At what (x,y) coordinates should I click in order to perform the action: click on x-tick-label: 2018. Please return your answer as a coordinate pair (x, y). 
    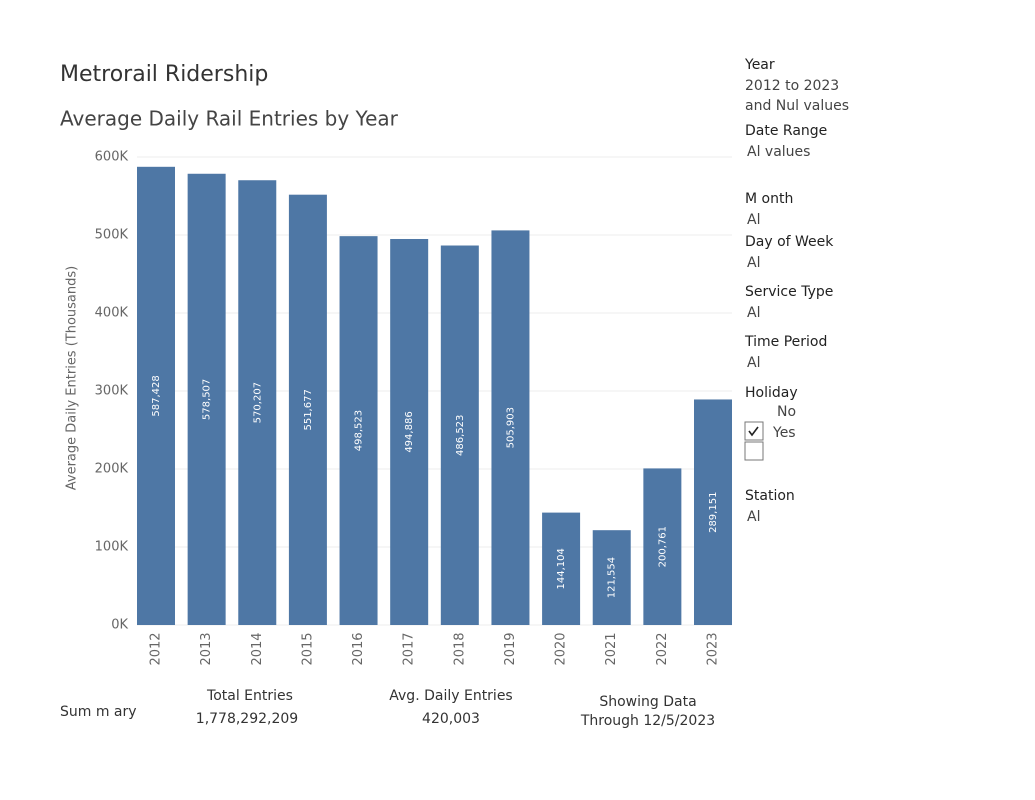
    Looking at the image, I should click on (459, 648).